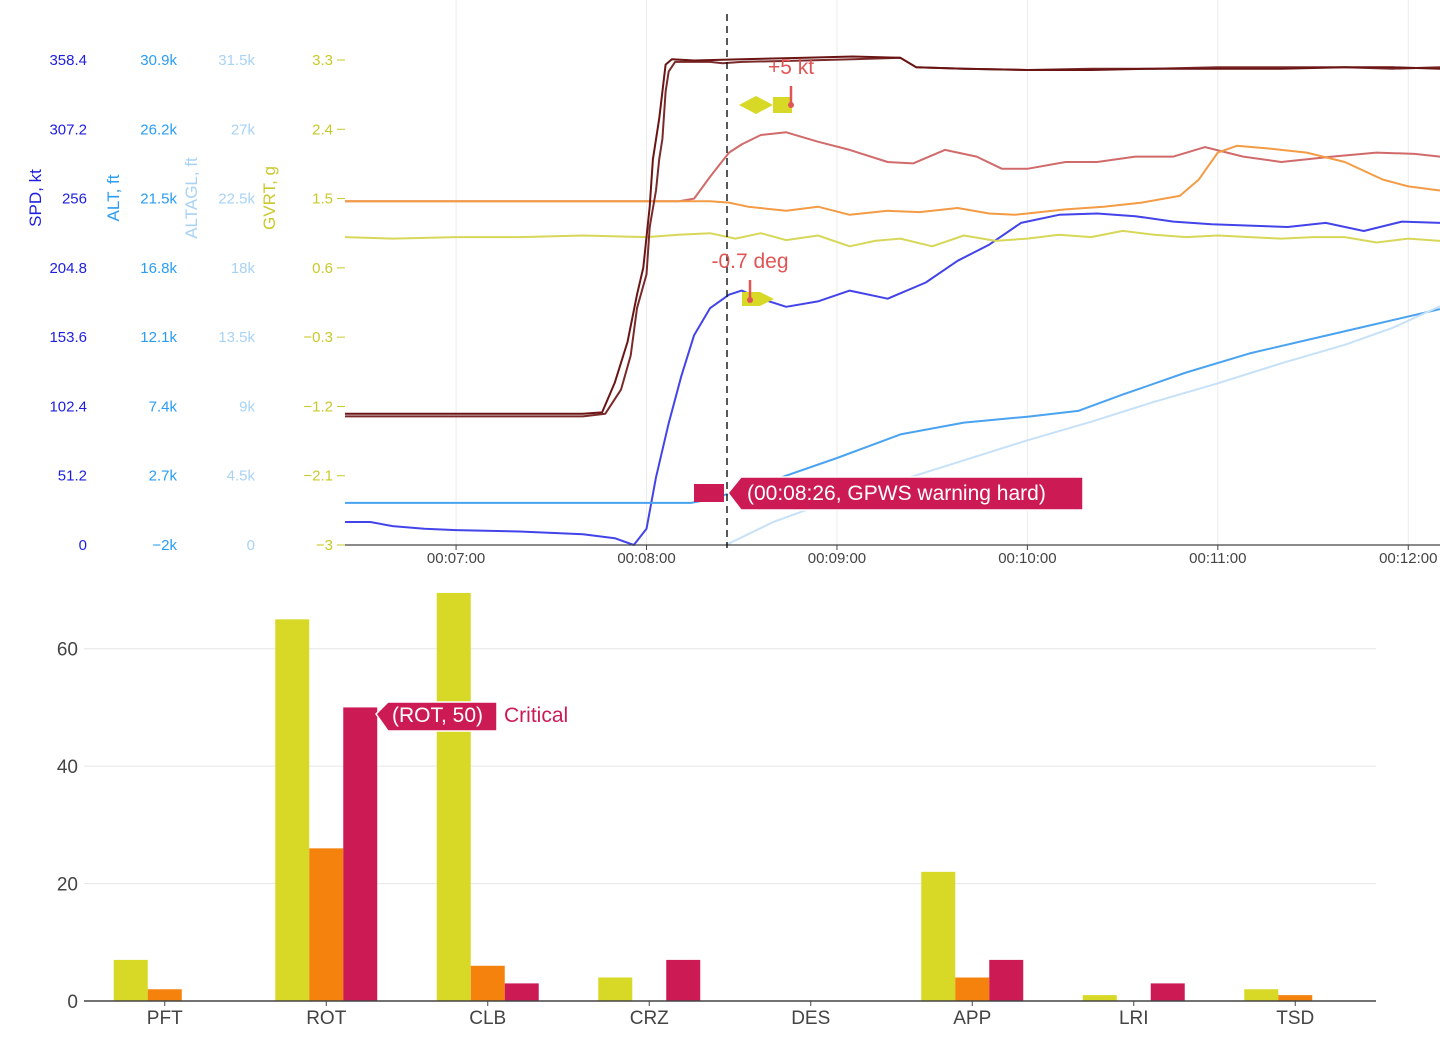  What do you see at coordinates (163, 406) in the screenshot?
I see `ts-y-tick-label-alt: 7.4k` at bounding box center [163, 406].